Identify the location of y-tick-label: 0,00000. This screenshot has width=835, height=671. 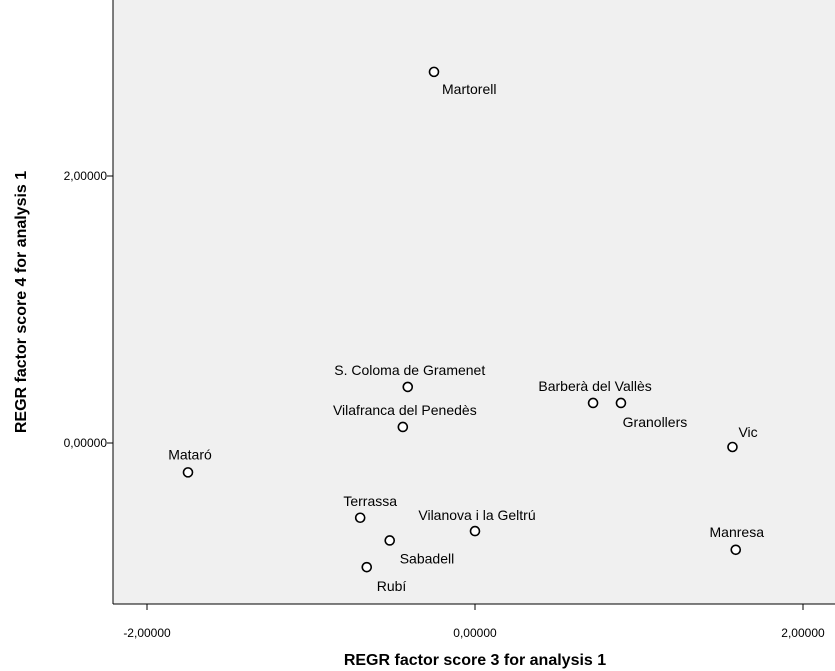
(86, 443).